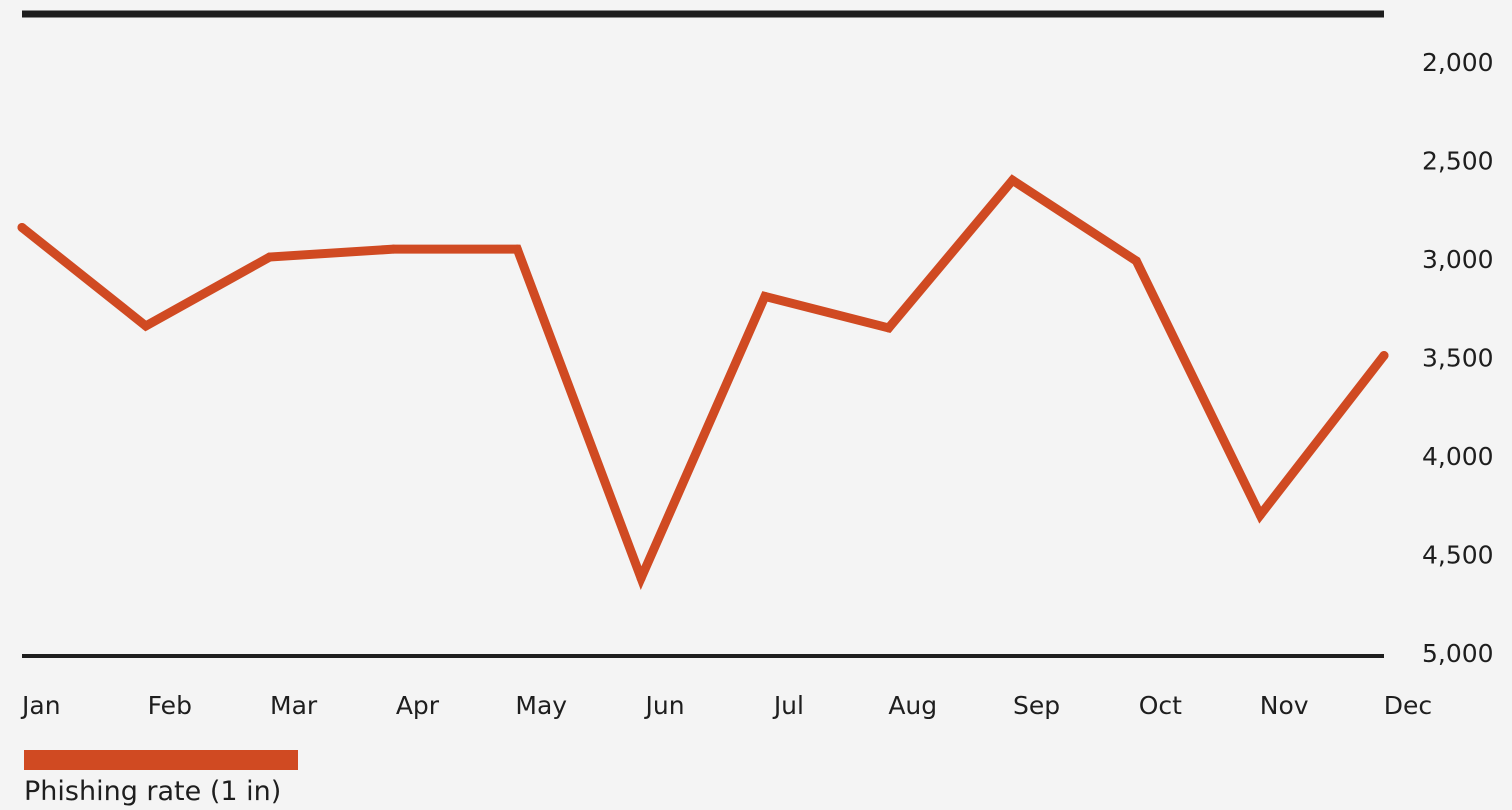  I want to click on x-tick-label: Feb, so click(170, 705).